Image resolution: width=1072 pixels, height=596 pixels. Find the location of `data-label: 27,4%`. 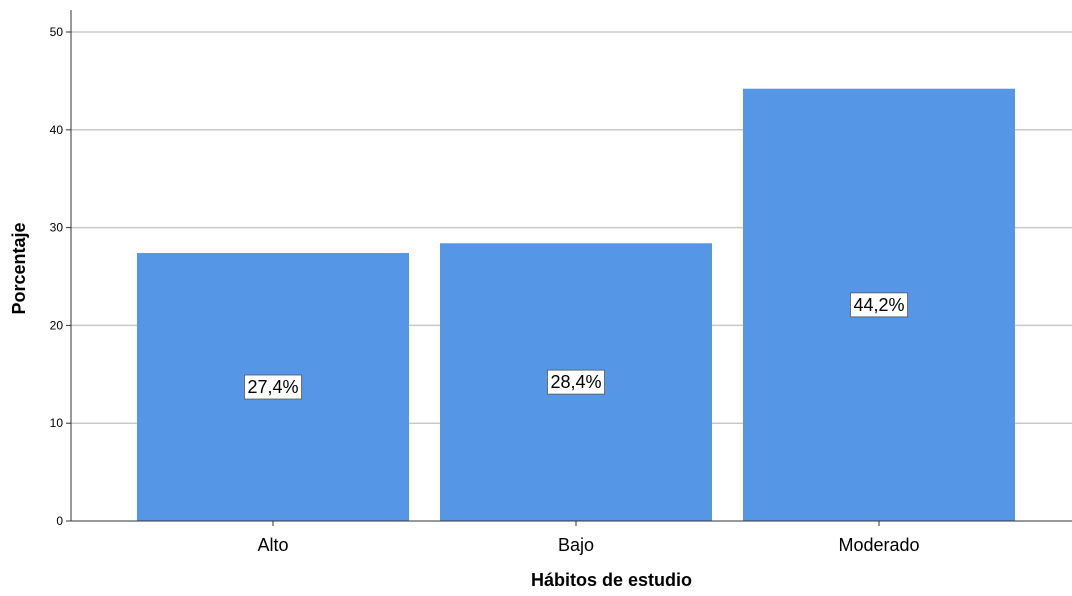

data-label: 27,4% is located at coordinates (273, 387).